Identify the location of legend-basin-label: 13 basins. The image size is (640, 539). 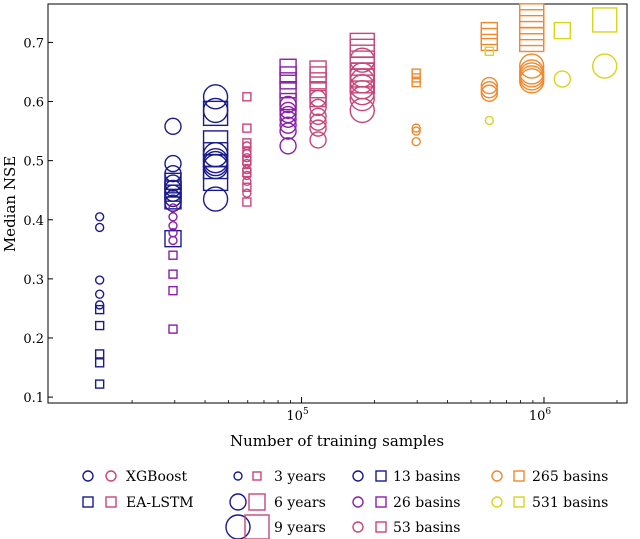
(426, 477).